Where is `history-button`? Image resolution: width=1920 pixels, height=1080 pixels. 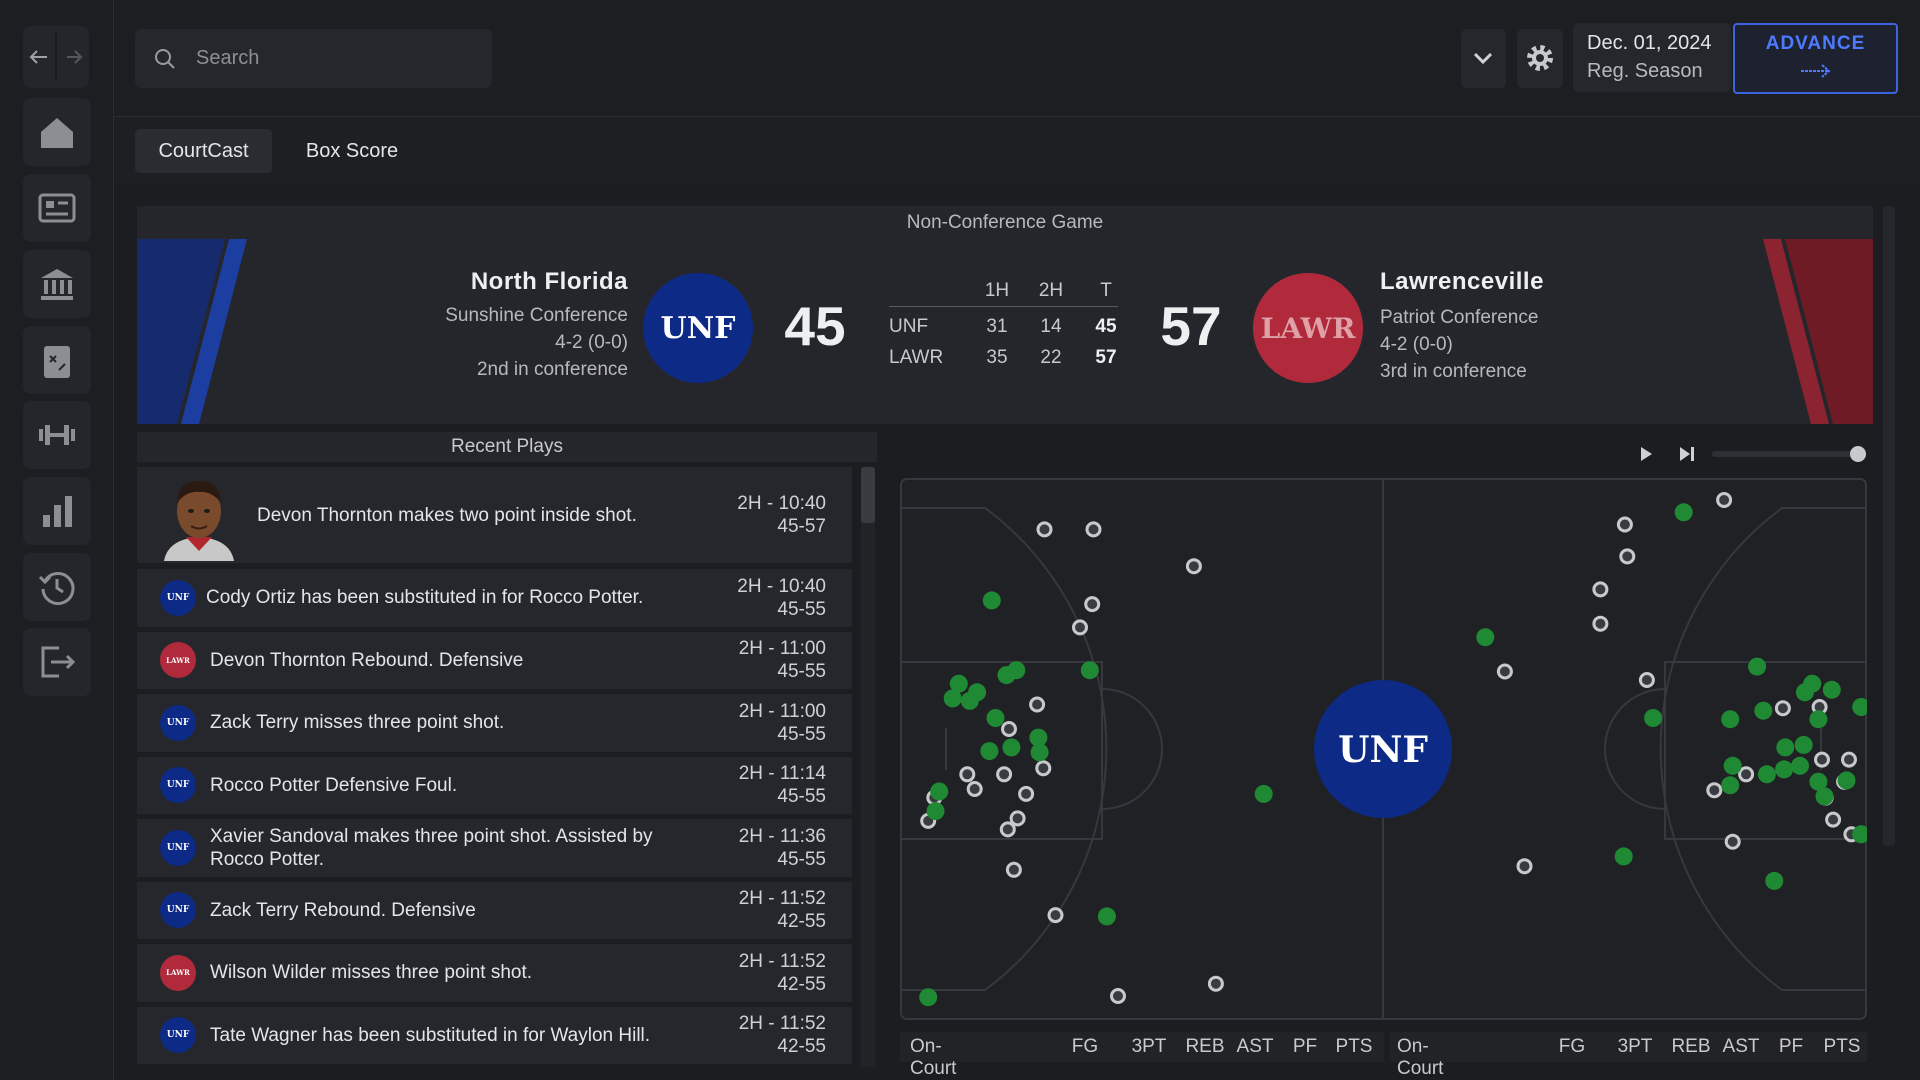 history-button is located at coordinates (57, 587).